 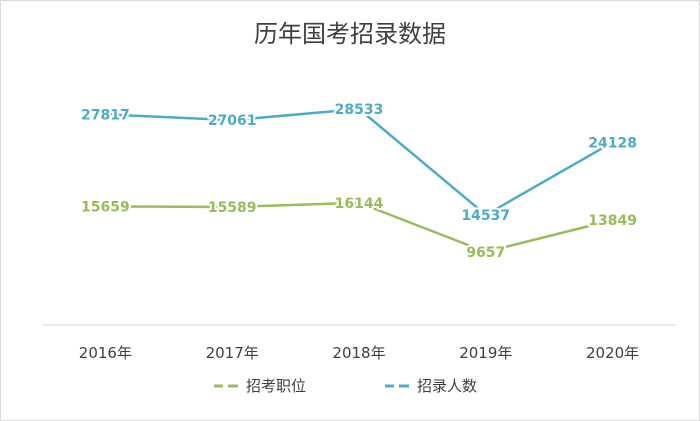 I want to click on data-label-halo: 27061, so click(x=232, y=121).